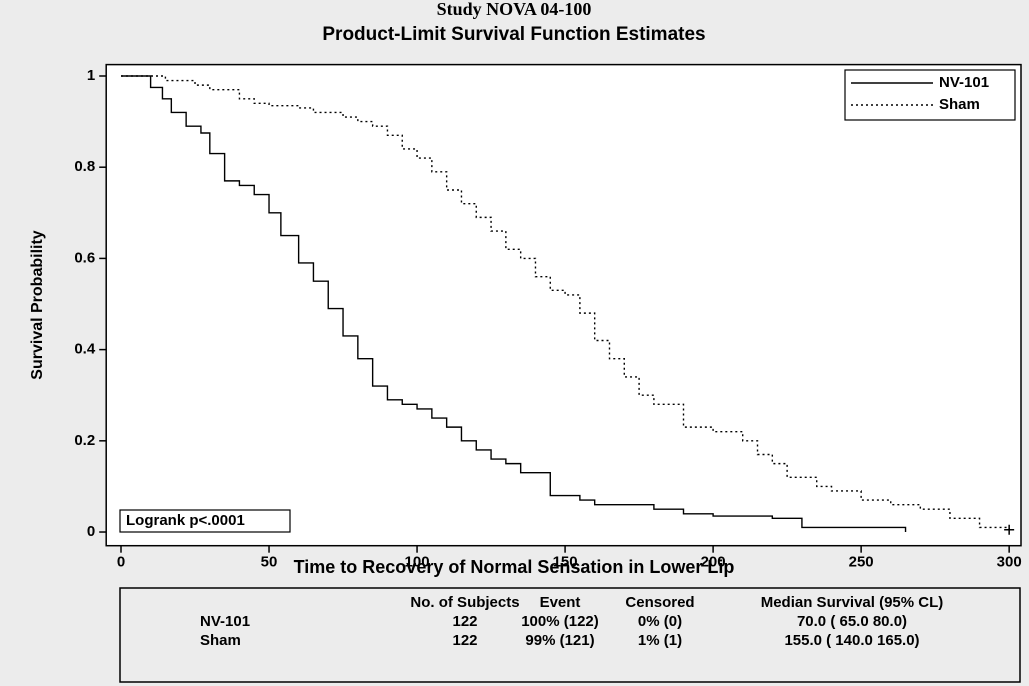 The width and height of the screenshot is (1029, 686). I want to click on table-header: Event, so click(560, 602).